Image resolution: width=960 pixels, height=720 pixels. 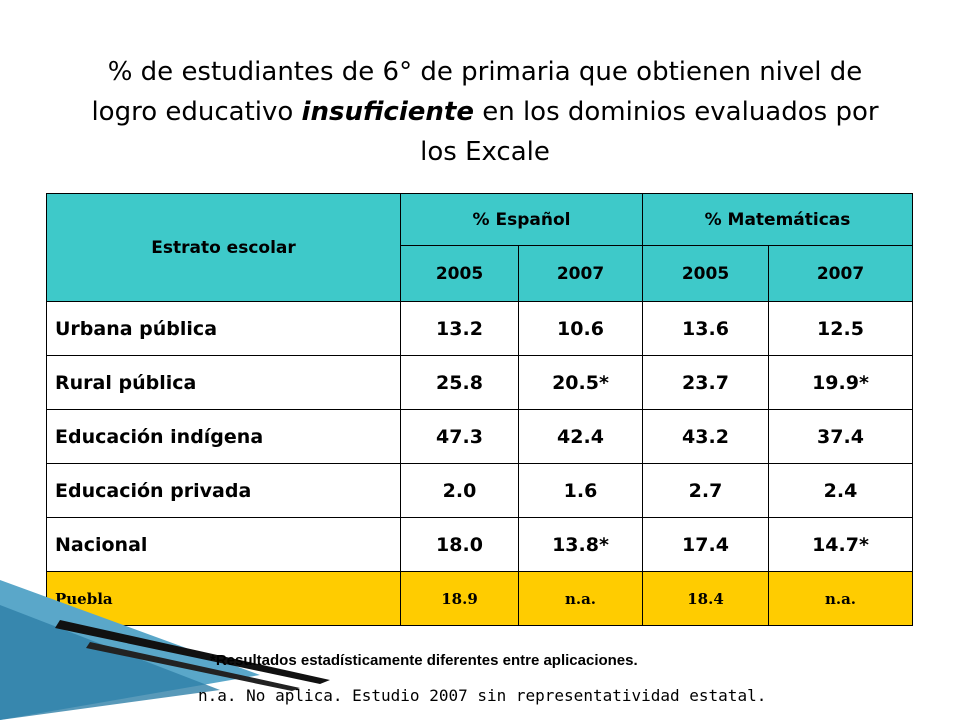 I want to click on header-math: % Matemáticas, so click(x=777, y=219).